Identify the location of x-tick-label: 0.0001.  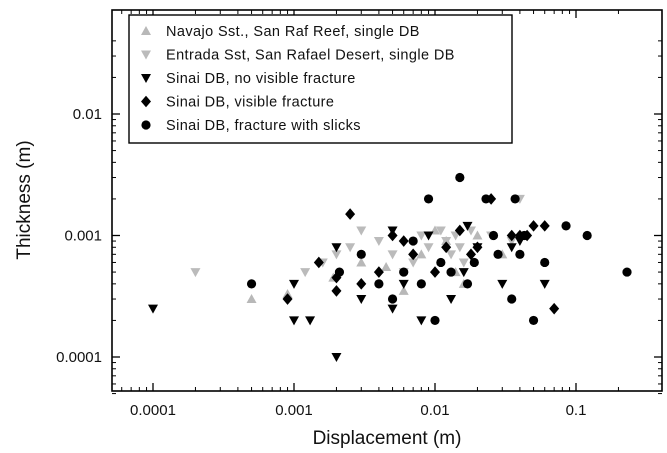
(153, 410).